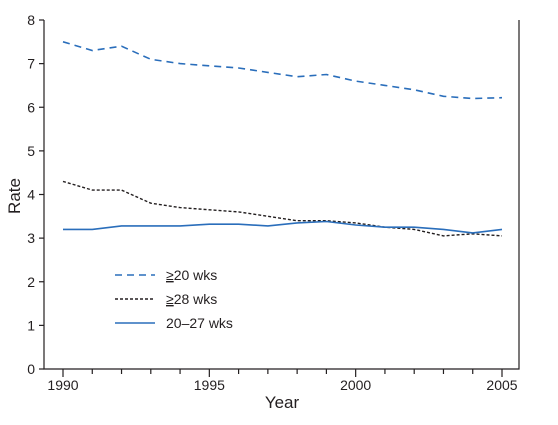 The width and height of the screenshot is (558, 425). I want to click on x-tick-label: 2005, so click(501, 385).